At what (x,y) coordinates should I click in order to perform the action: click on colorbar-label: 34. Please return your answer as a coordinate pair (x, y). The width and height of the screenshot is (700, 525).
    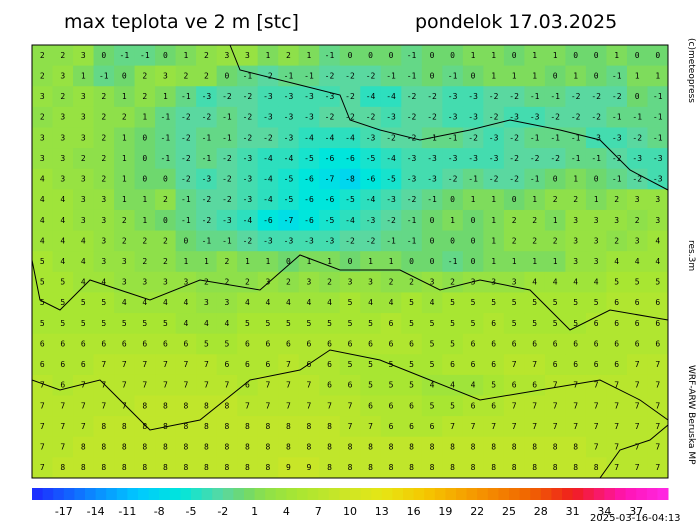
    Looking at the image, I should click on (604, 511).